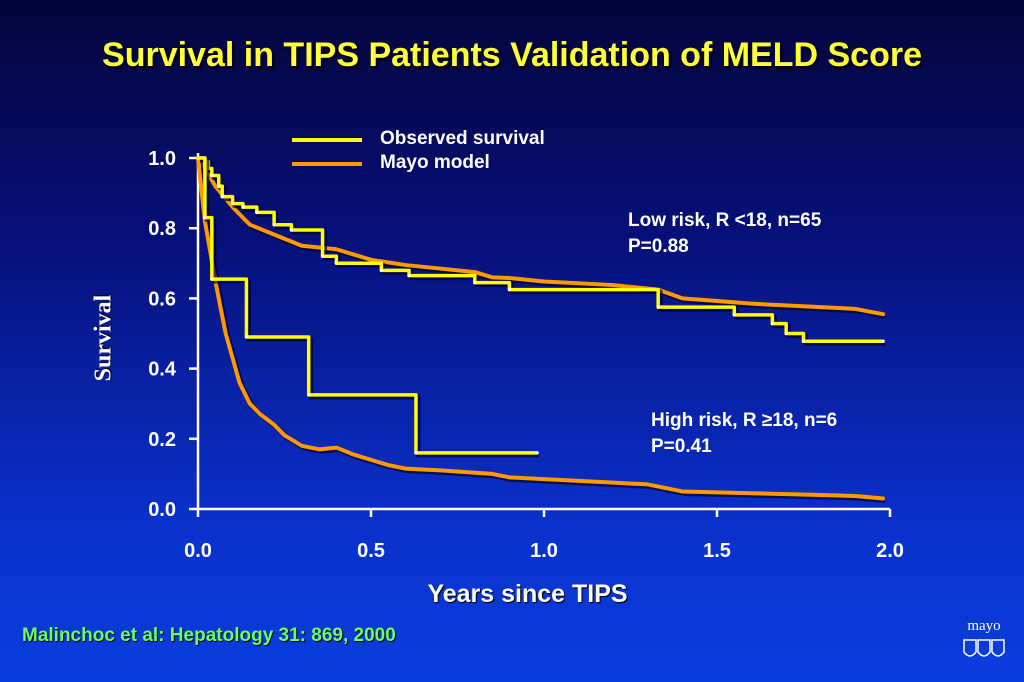 The height and width of the screenshot is (682, 1024). Describe the element at coordinates (162, 159) in the screenshot. I see `y-tick-label: 1.0` at that location.